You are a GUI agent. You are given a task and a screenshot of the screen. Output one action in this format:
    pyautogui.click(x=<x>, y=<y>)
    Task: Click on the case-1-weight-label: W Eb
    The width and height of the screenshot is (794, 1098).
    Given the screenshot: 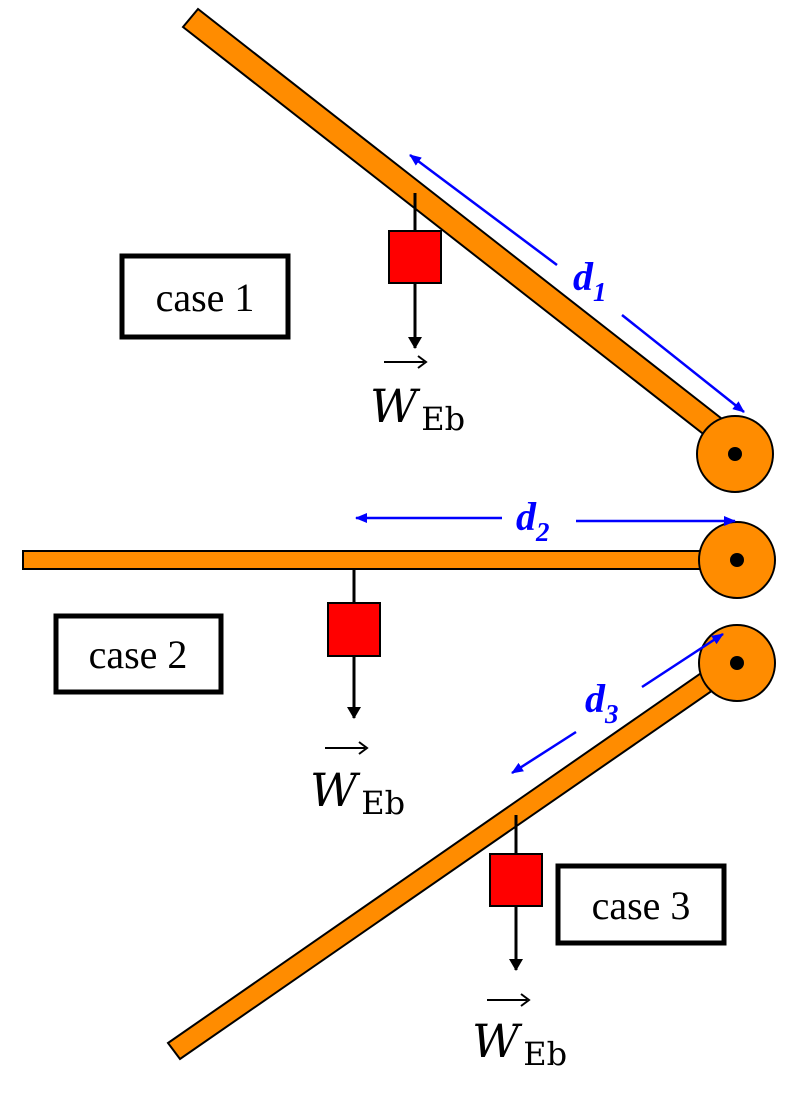 What is the action you would take?
    pyautogui.click(x=417, y=396)
    